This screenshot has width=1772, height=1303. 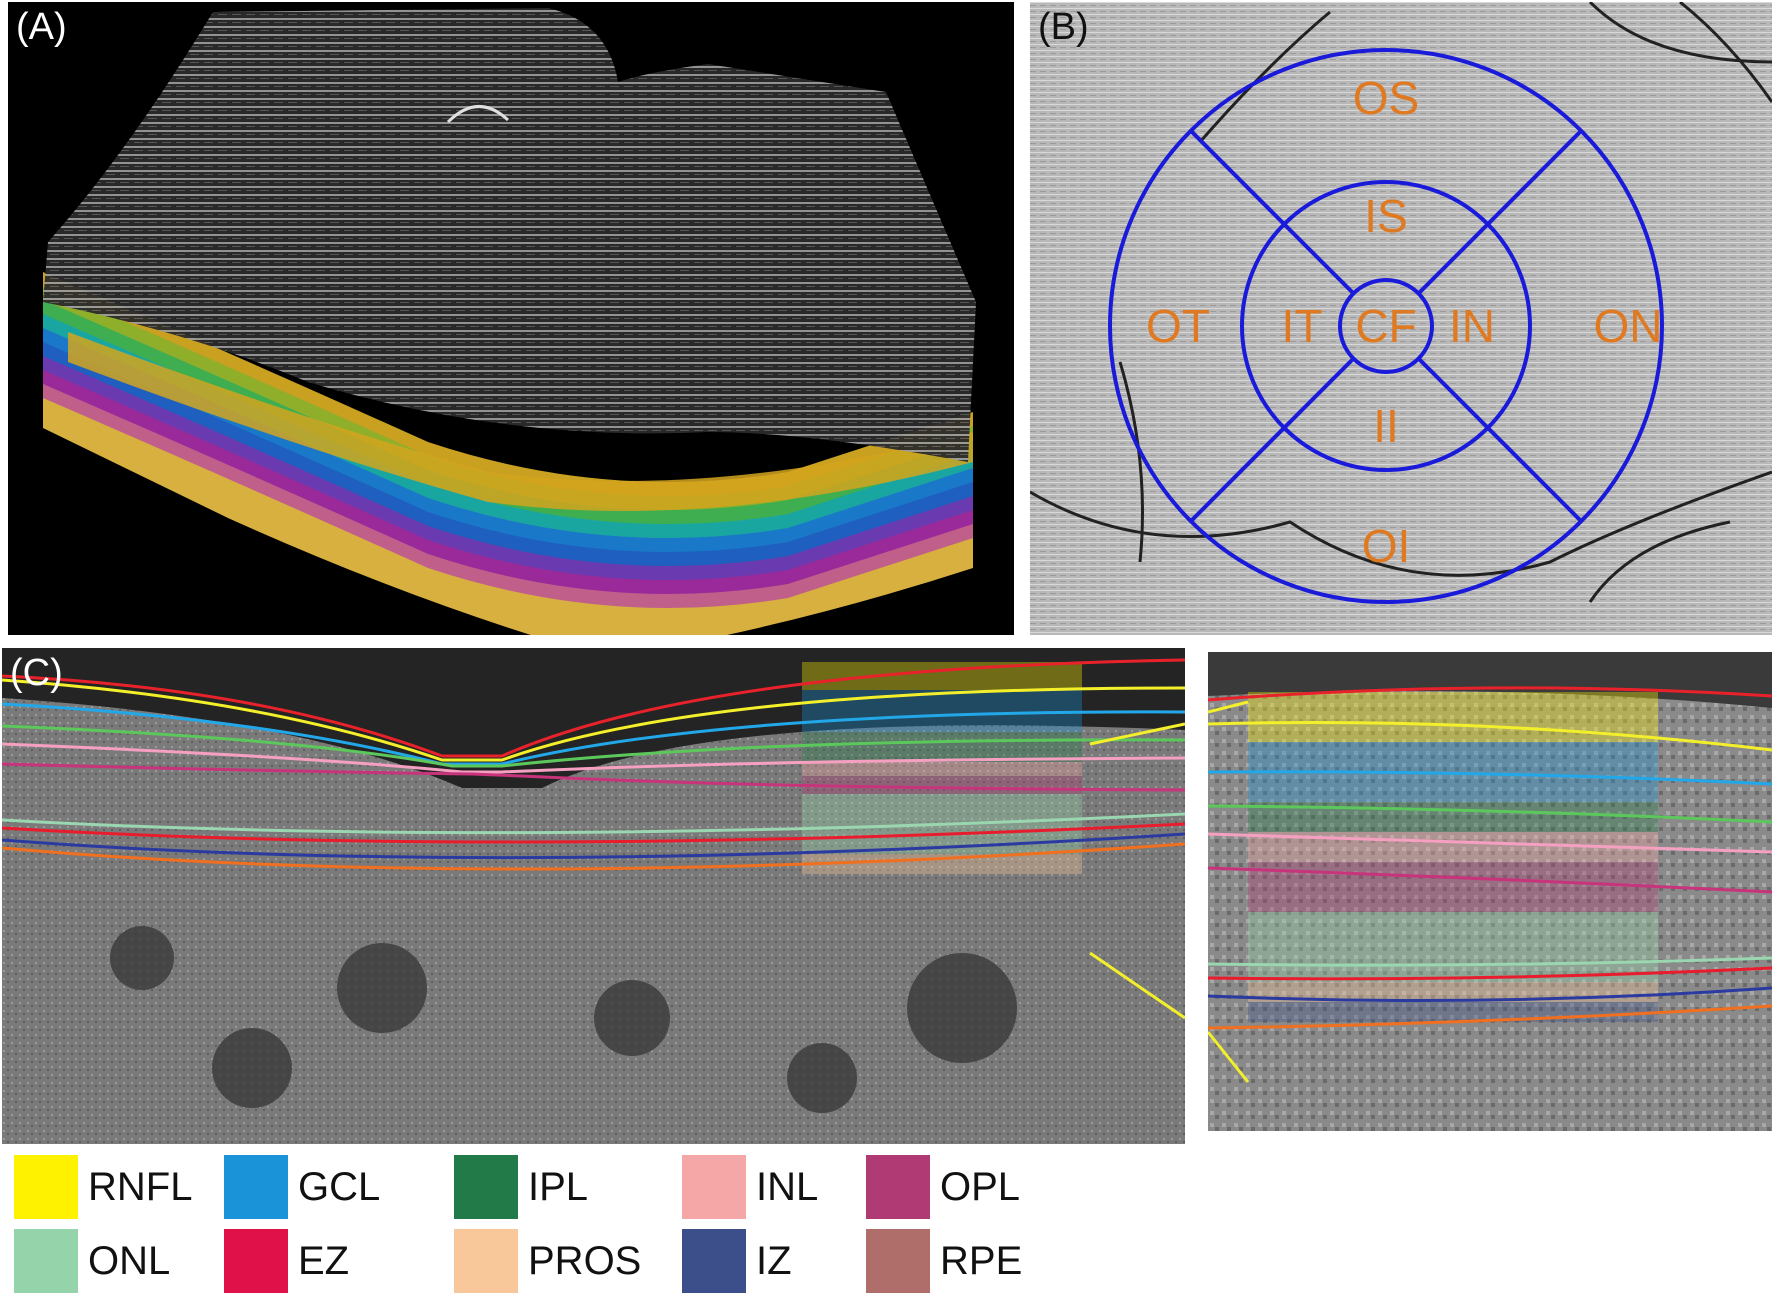 I want to click on etdrs-grid: OS IS OT IT CF IN ON II OI, so click(x=1386, y=326).